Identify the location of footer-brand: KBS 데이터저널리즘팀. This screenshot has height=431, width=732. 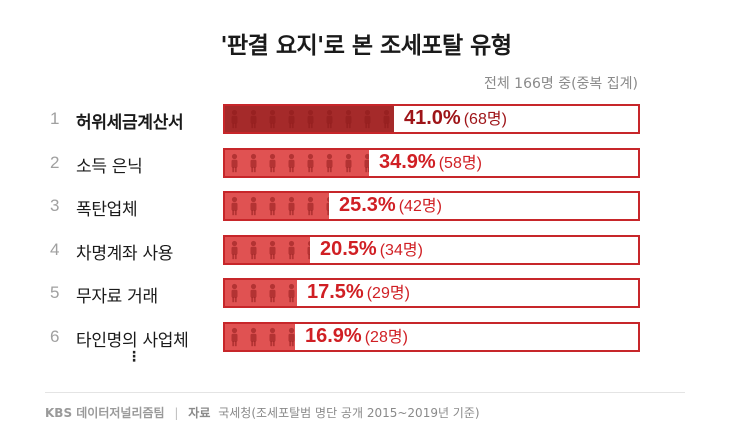
(105, 413).